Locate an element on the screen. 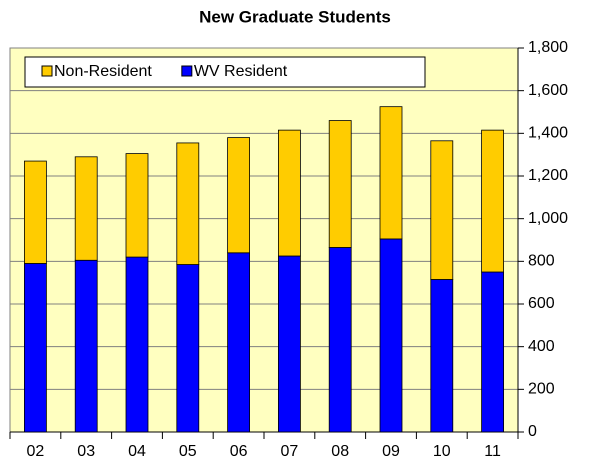  y-tick-label: 0 is located at coordinates (532, 431).